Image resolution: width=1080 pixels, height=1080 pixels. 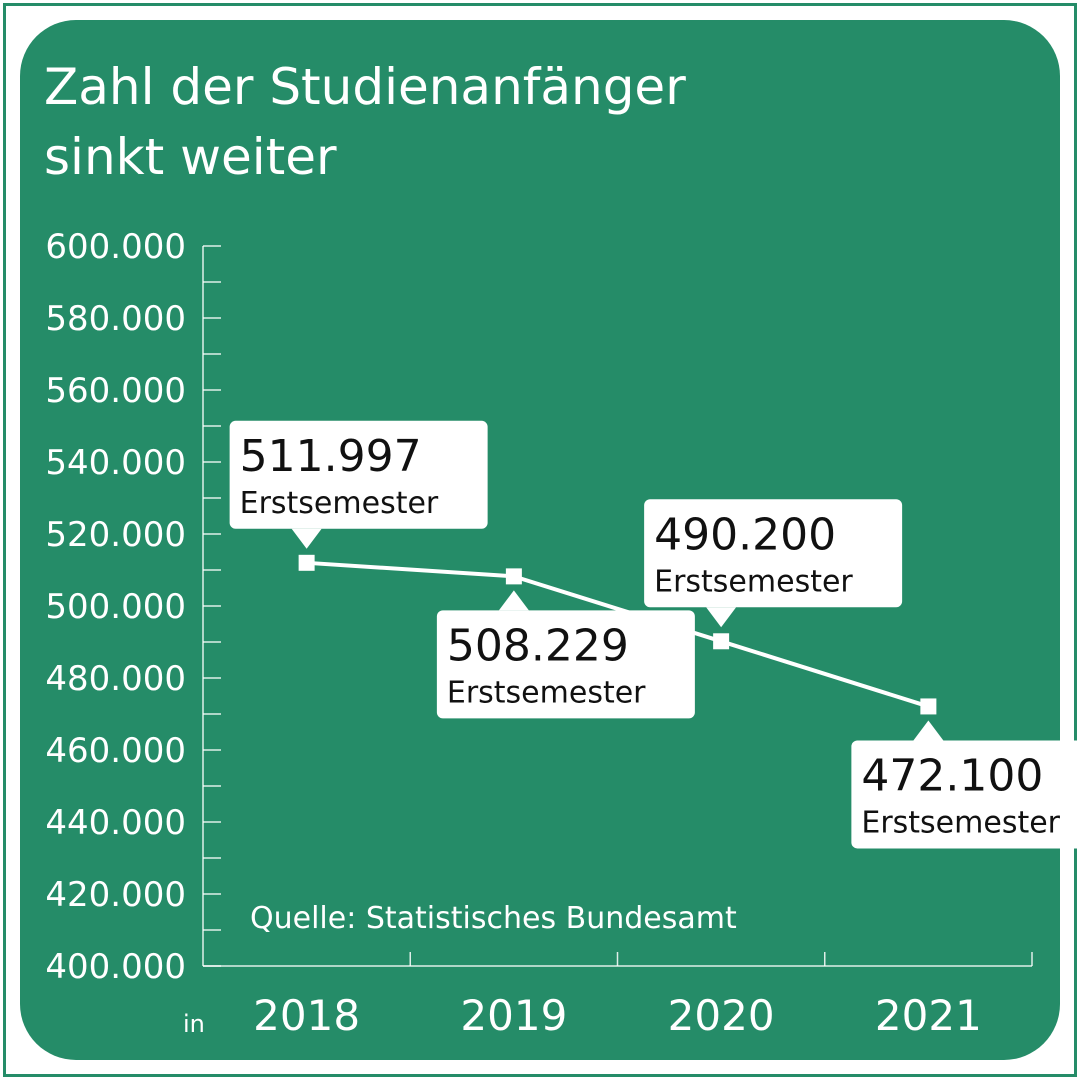 What do you see at coordinates (194, 1024) in the screenshot?
I see `x-axis-unit-label: in` at bounding box center [194, 1024].